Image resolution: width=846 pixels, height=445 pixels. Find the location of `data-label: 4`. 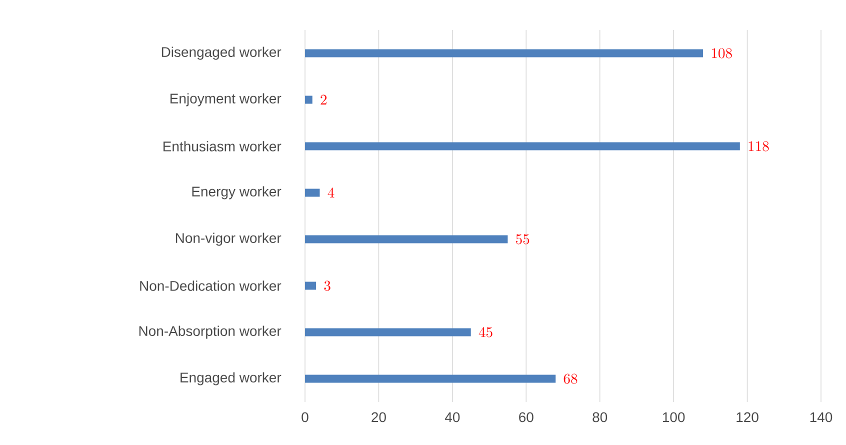

data-label: 4 is located at coordinates (331, 193).